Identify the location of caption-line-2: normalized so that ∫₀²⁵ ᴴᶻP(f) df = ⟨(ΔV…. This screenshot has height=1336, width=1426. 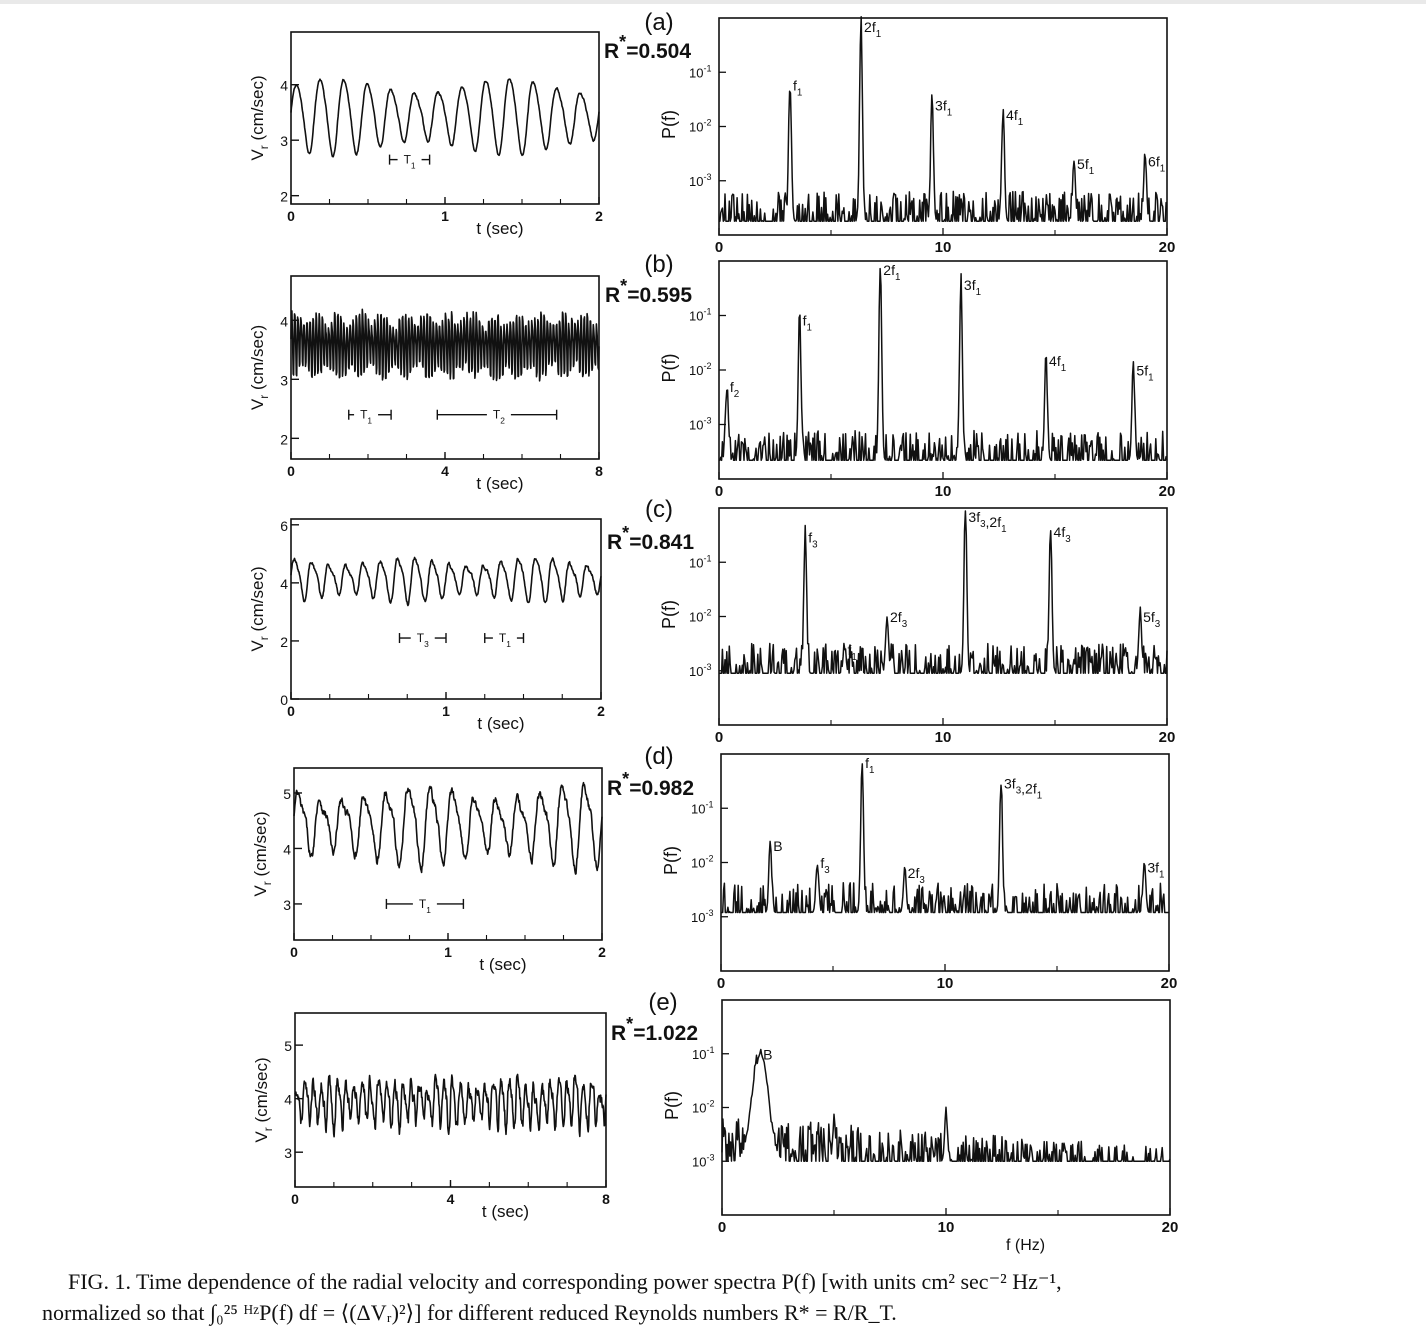
(469, 1312).